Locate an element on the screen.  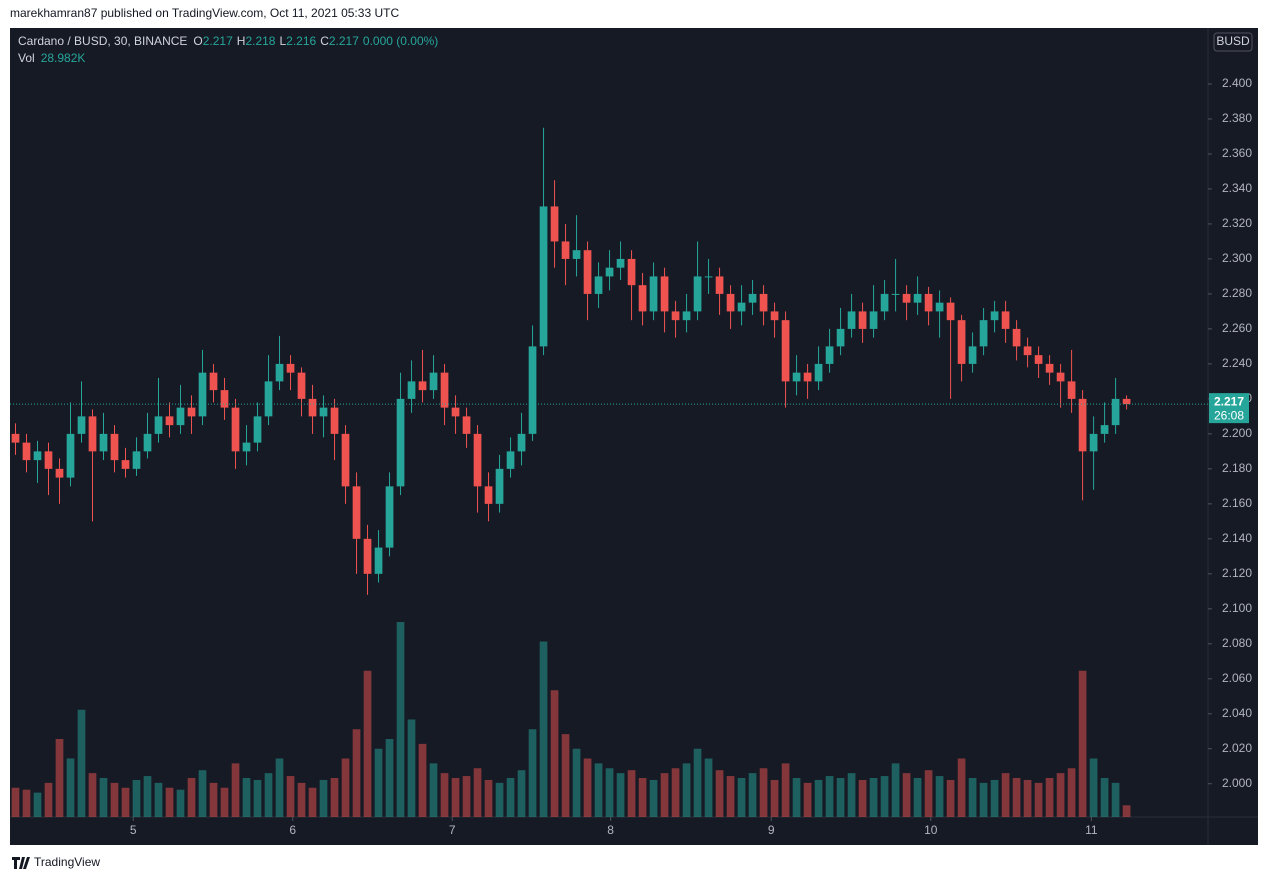
y-tick-label: 2.180 is located at coordinates (1237, 468).